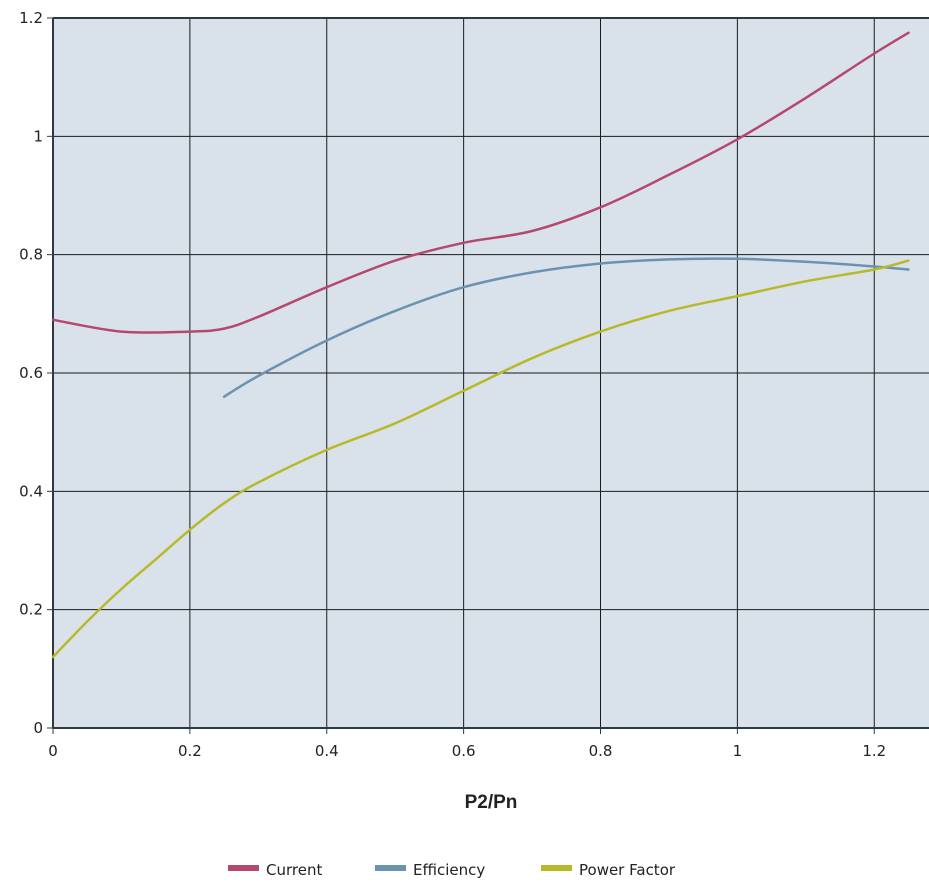  I want to click on y-tick-labels: 0 0.2 0.4 0.6 0.8 1 1.2, so click(31, 373).